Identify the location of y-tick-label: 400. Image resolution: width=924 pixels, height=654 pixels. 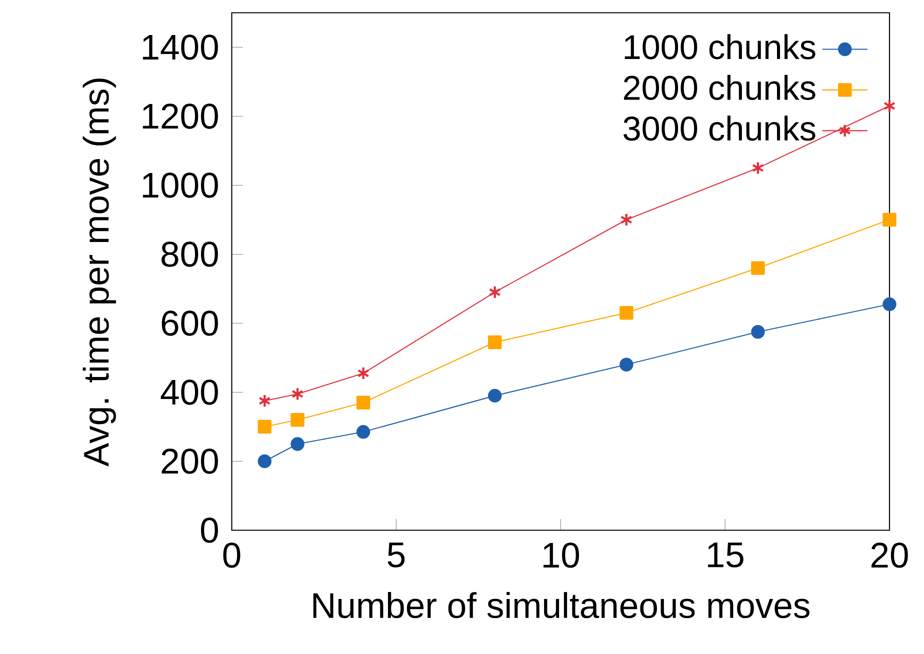
(189, 392).